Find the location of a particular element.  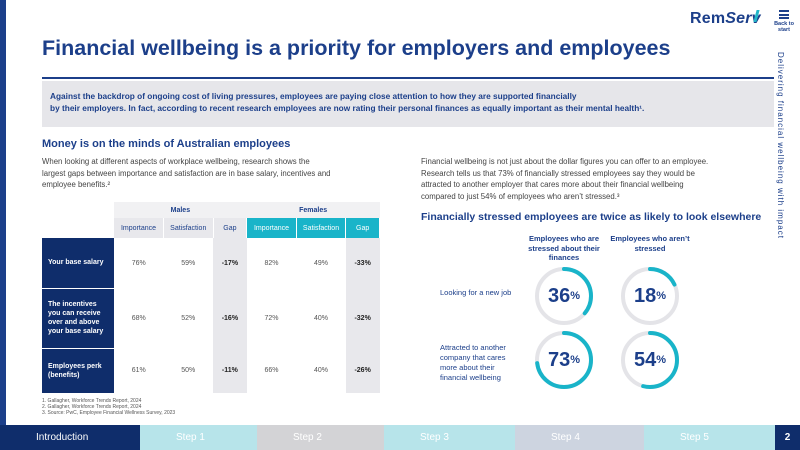

ring-percent: 36% is located at coordinates (564, 295).